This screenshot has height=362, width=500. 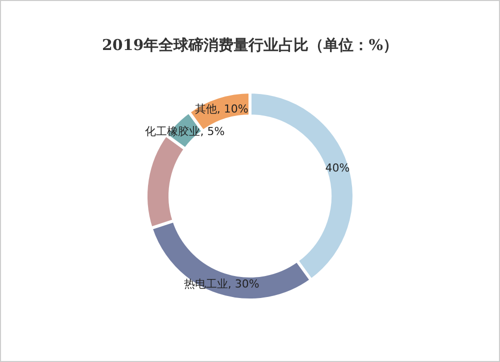 I want to click on data-label: 40%, so click(x=337, y=168).